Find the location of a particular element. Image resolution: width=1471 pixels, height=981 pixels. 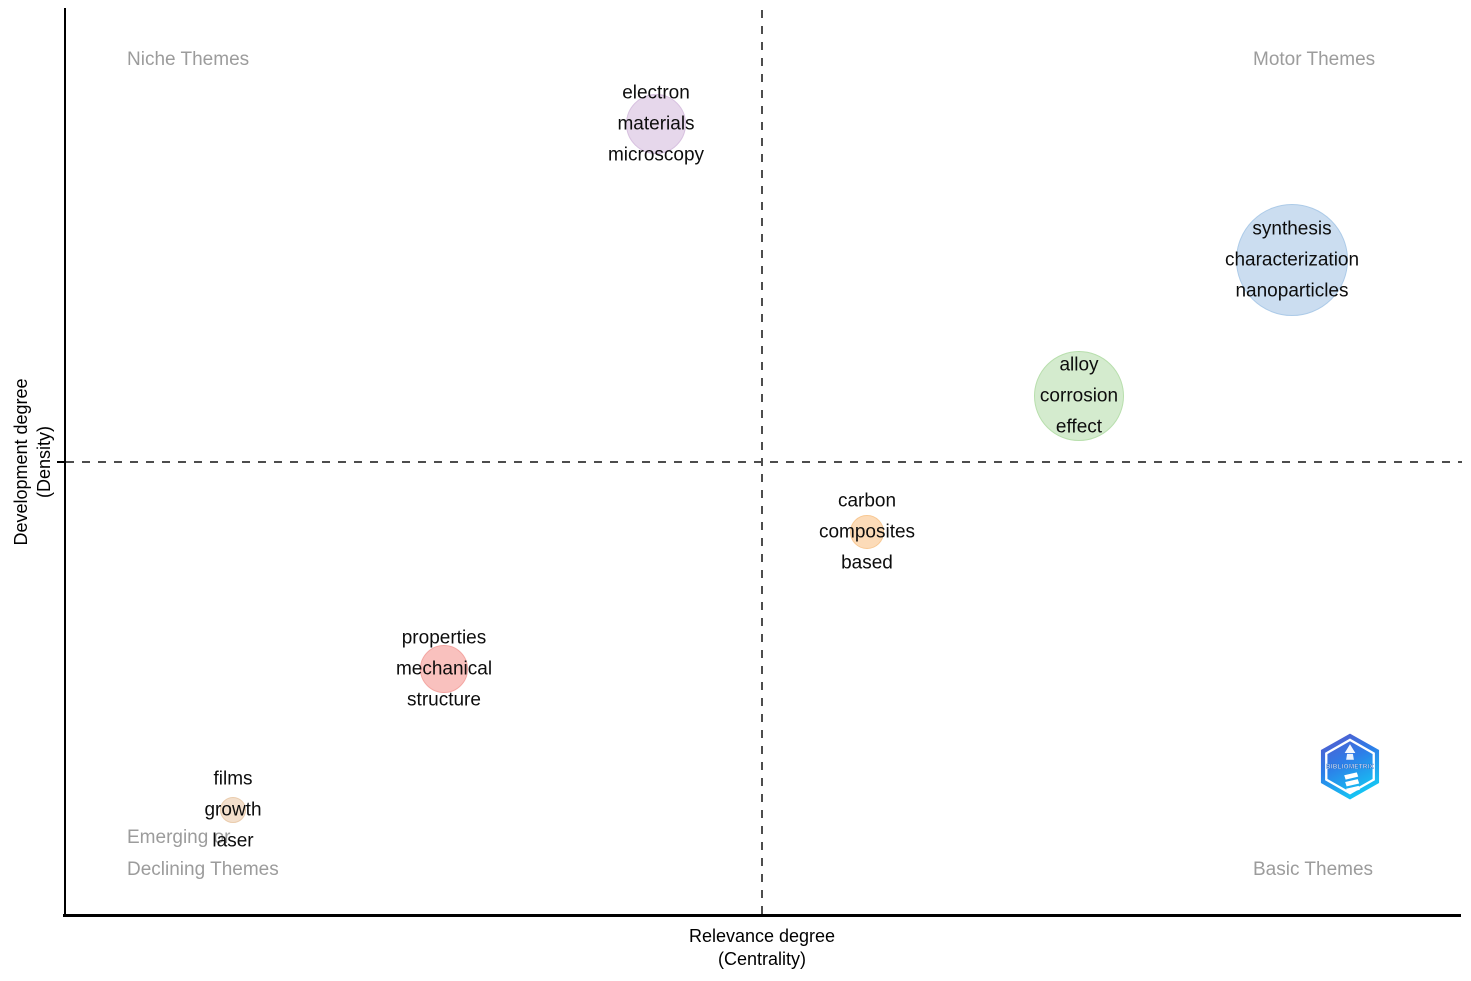

quadrant-label-declining-line2: Declining Themes is located at coordinates (203, 869).